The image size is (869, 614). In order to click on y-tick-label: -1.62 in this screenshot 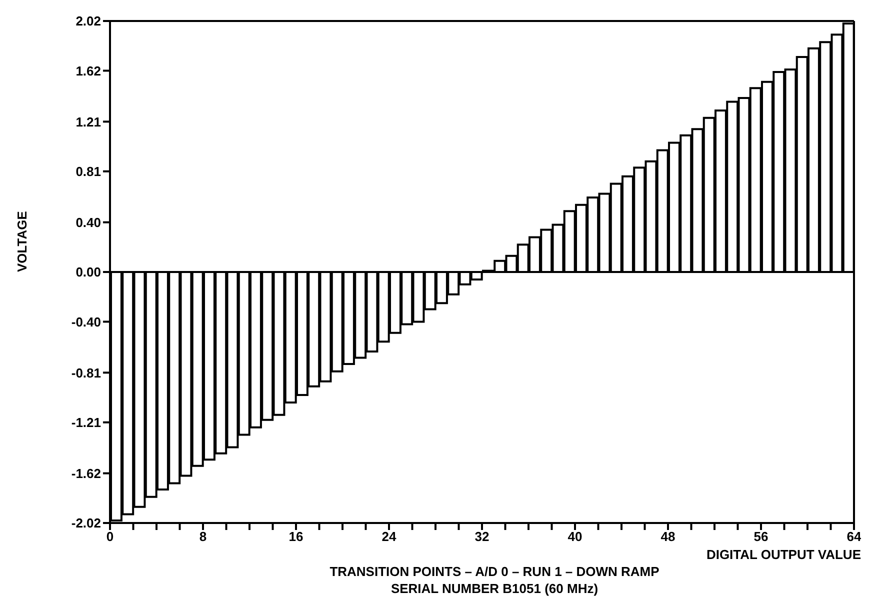, I will do `click(86, 473)`.